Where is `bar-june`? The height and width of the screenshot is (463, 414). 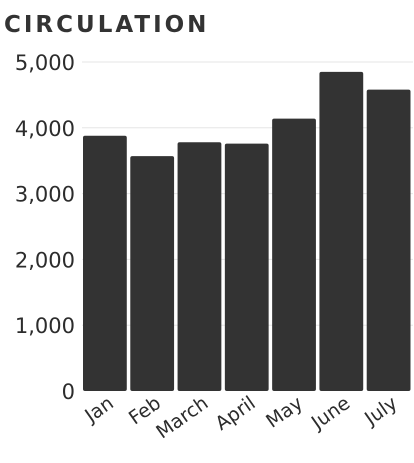 bar-june is located at coordinates (341, 231).